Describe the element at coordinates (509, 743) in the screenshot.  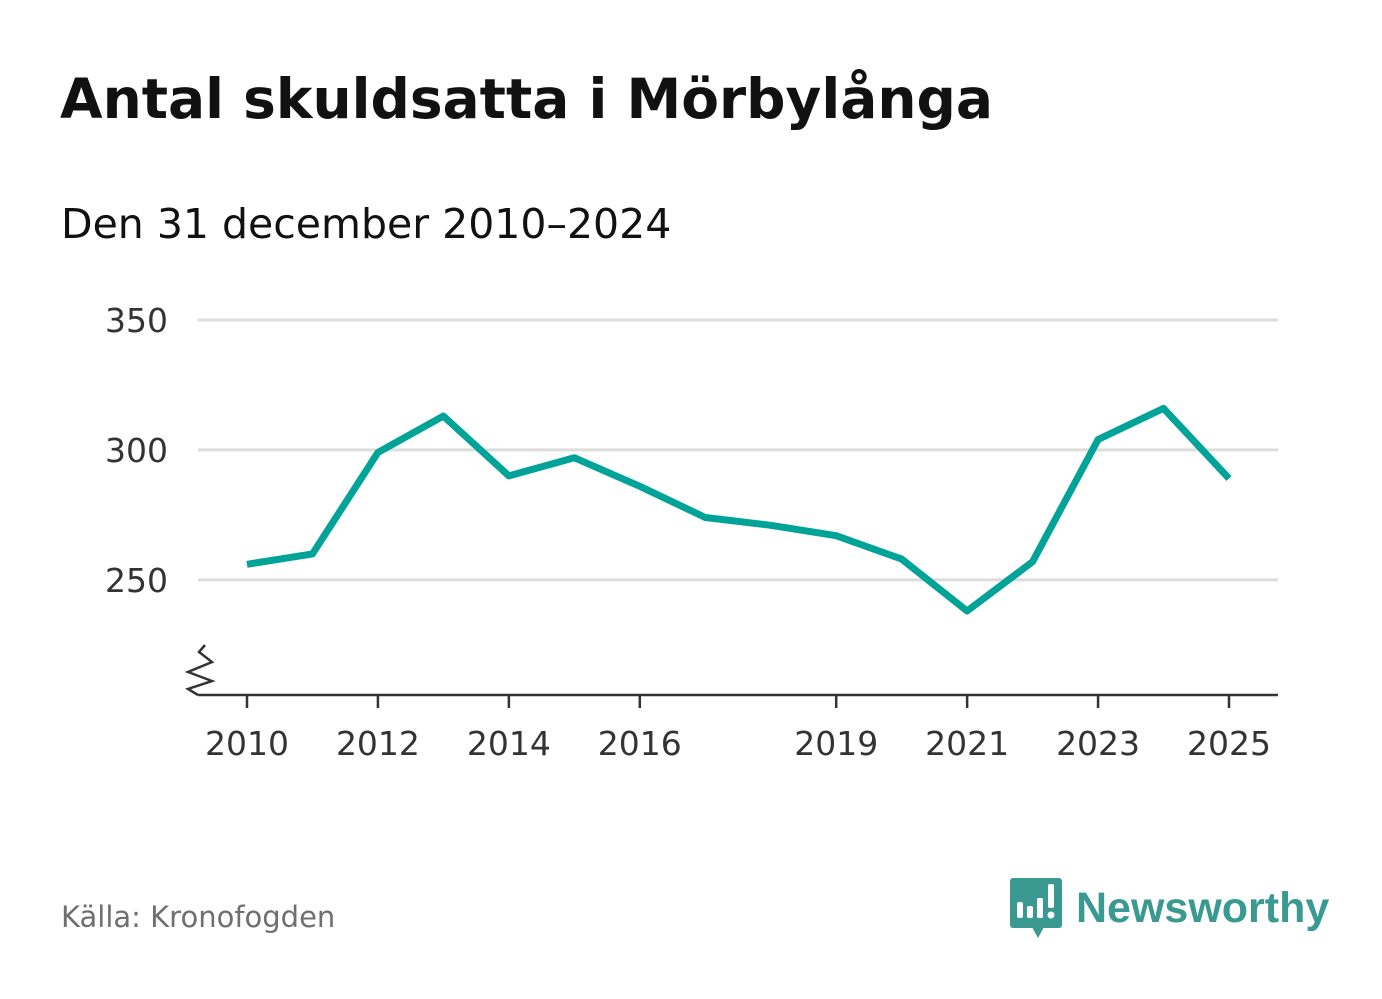
I see `x-tick-label-2014: 2014` at that location.